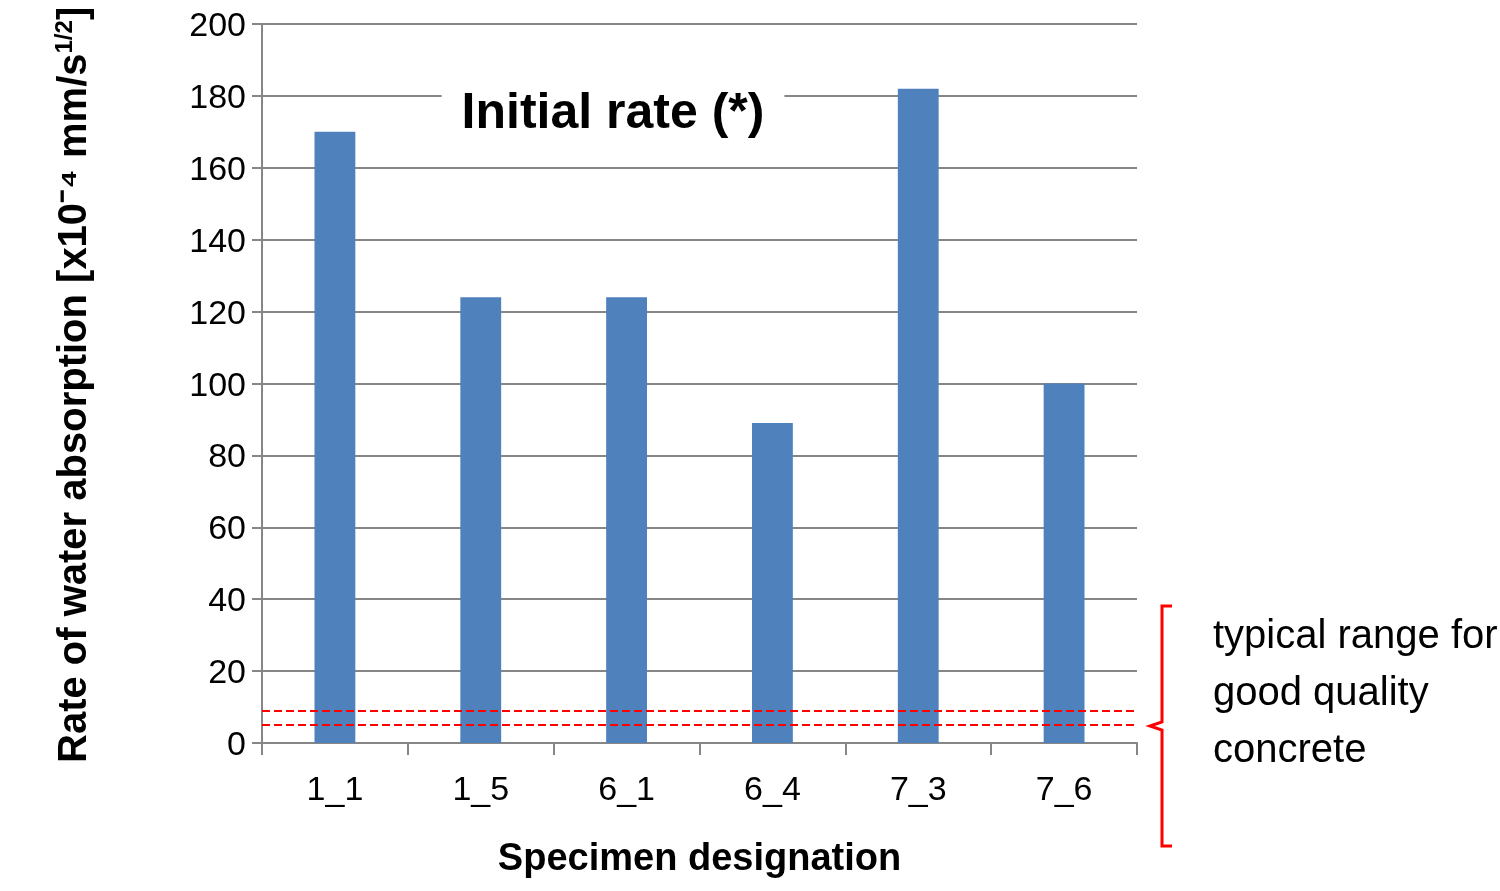  Describe the element at coordinates (217, 24) in the screenshot. I see `y-tick-label: 200` at that location.